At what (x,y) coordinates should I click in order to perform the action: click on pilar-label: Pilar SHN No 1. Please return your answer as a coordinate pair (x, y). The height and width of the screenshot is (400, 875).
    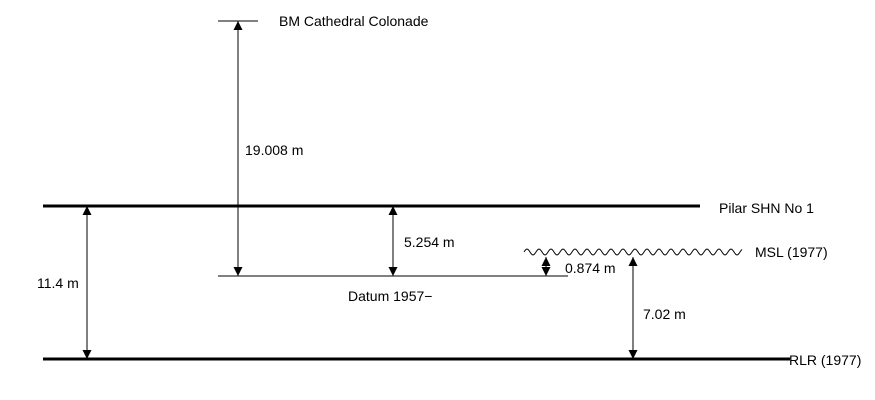
    Looking at the image, I should click on (766, 208).